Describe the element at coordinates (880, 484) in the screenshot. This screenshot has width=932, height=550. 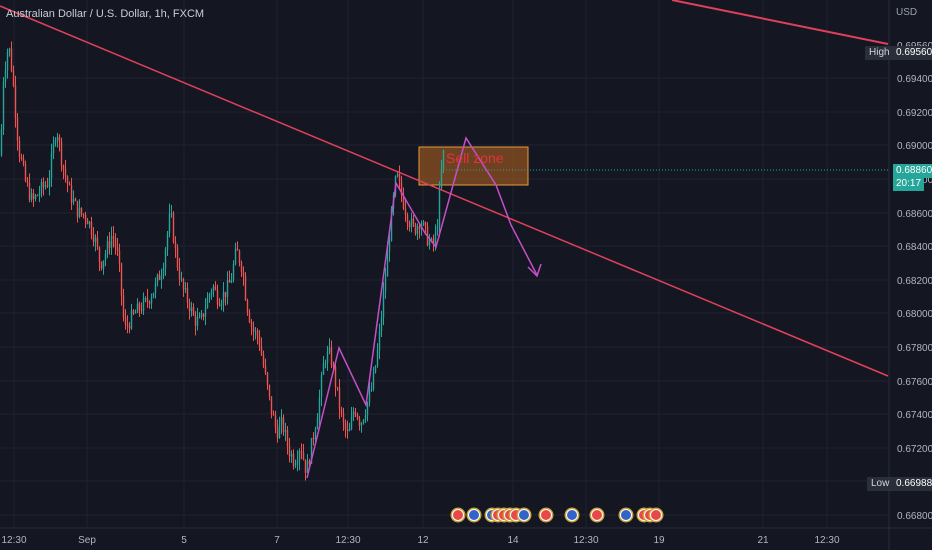
I see `low-label: Low` at that location.